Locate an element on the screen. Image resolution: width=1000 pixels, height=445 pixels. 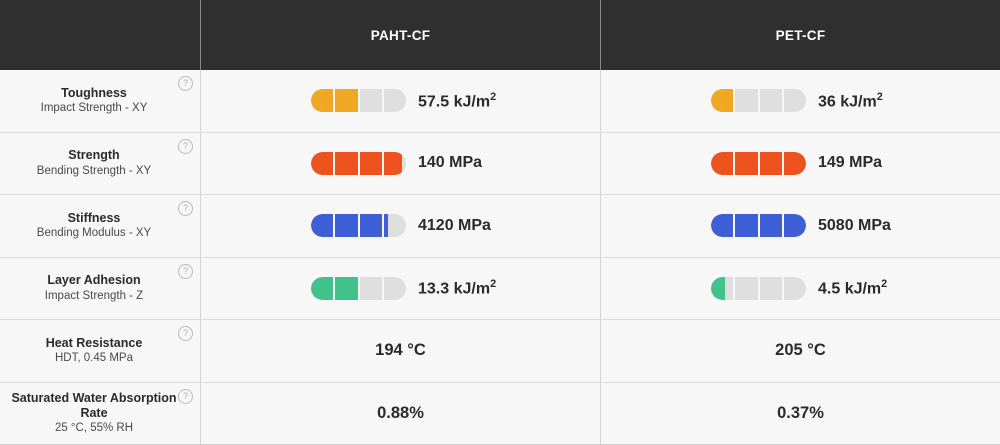
property-subtitle: Impact Strength - Z is located at coordinates (94, 295).